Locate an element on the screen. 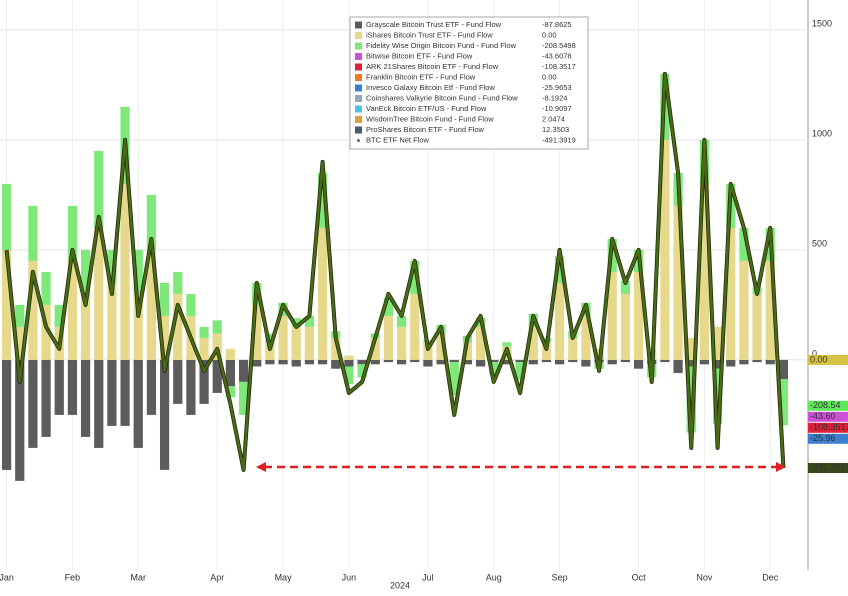 This screenshot has height=596, width=848. legend-label: ProShares Bitcoin ETF - Fund Flow is located at coordinates (425, 129).